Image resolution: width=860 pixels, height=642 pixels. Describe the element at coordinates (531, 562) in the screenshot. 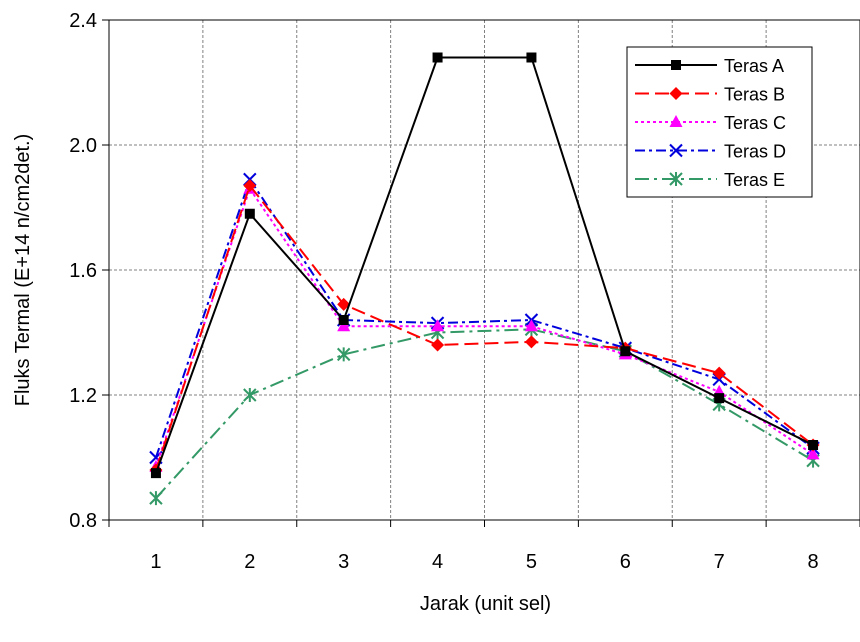

I see `x-tick-label: 5` at that location.